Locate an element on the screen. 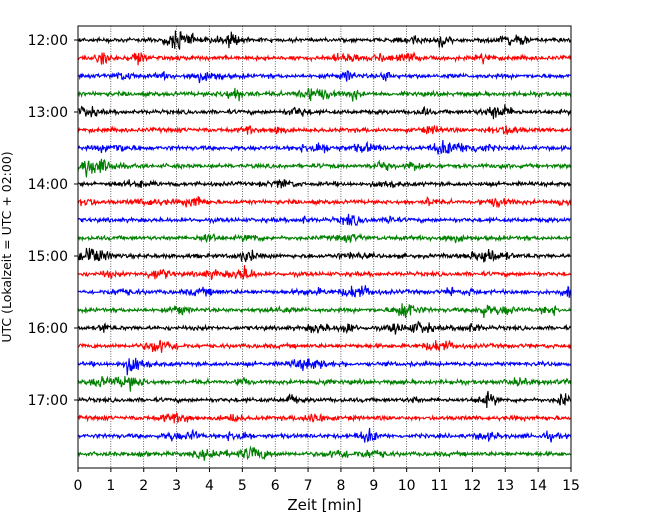 The height and width of the screenshot is (520, 650). x-tick-label: 10 is located at coordinates (407, 486).